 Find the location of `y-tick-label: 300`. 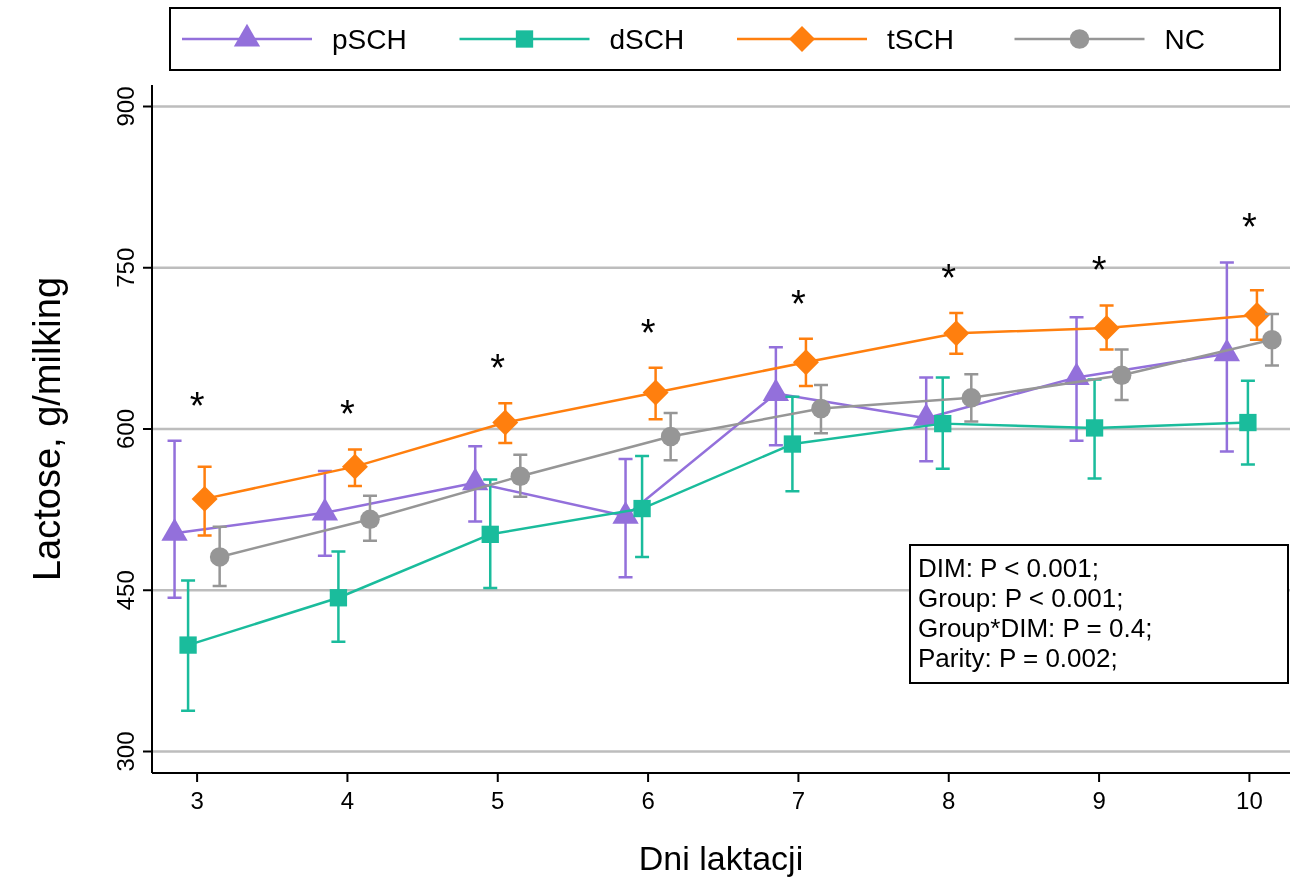

y-tick-label: 300 is located at coordinates (125, 751).